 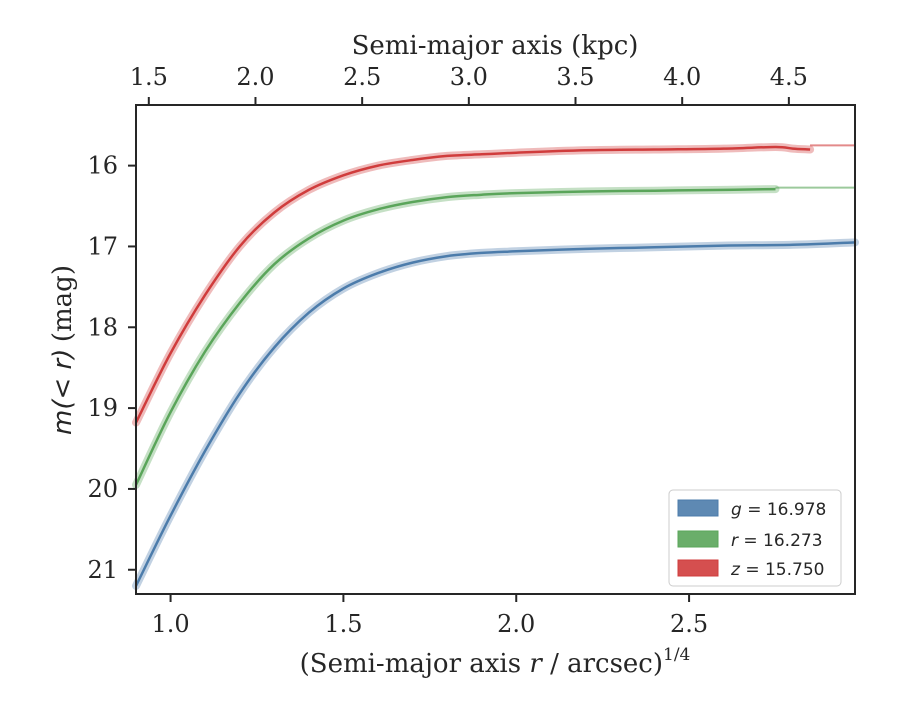 What do you see at coordinates (495, 46) in the screenshot?
I see `top-x-axis-title: Semi-major axis (kpc)` at bounding box center [495, 46].